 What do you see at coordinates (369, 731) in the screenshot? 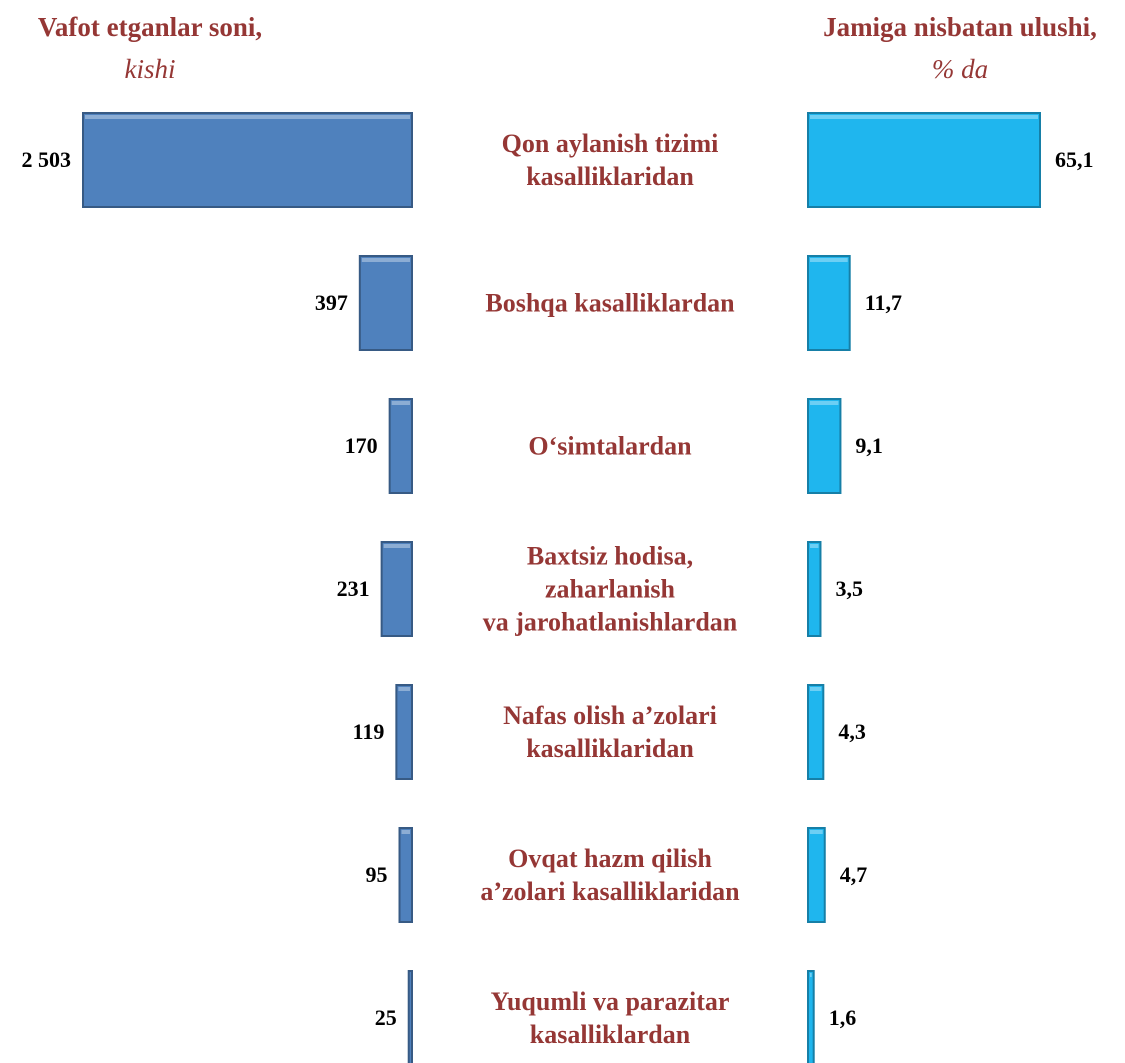
I see `value-label: 119` at bounding box center [369, 731].